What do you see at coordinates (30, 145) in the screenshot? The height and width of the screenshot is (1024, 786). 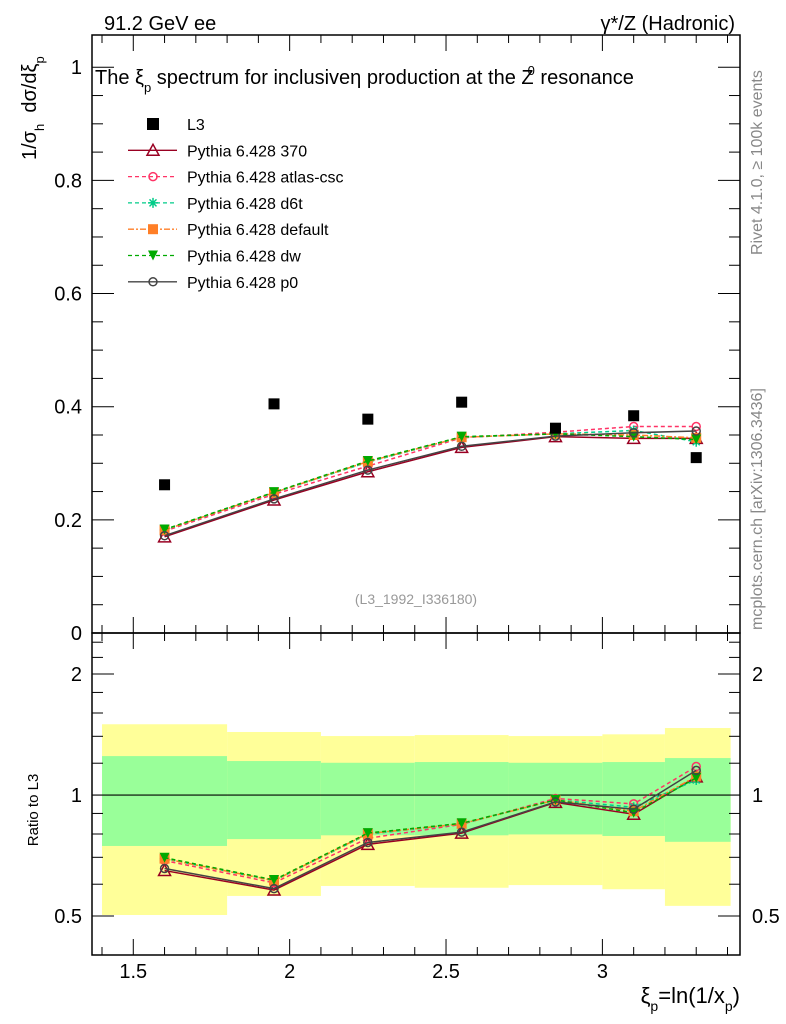 I see `ylabel-part: 1/σ` at bounding box center [30, 145].